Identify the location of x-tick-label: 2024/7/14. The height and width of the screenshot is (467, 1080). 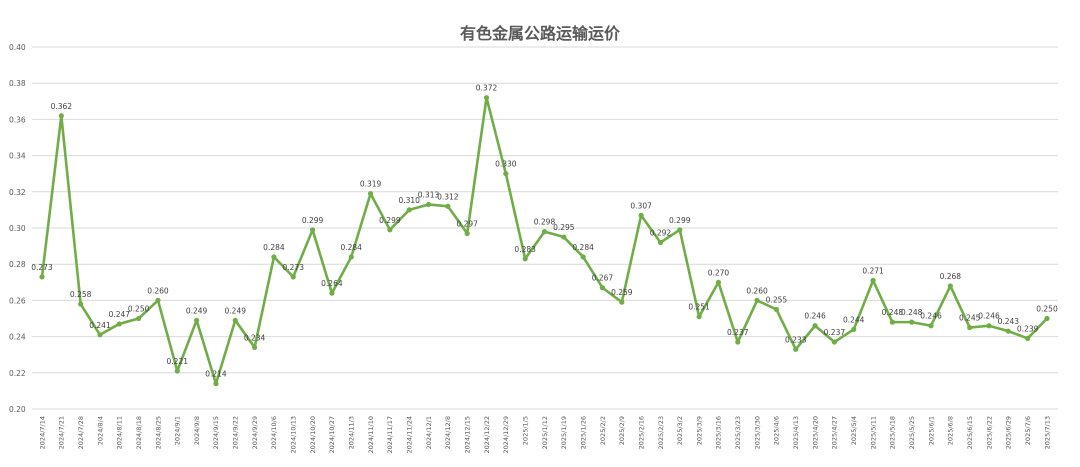
(42, 432).